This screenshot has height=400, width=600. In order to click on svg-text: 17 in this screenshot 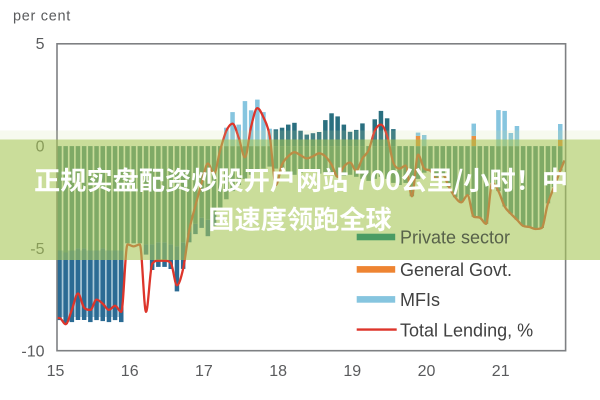, I will do `click(204, 371)`.